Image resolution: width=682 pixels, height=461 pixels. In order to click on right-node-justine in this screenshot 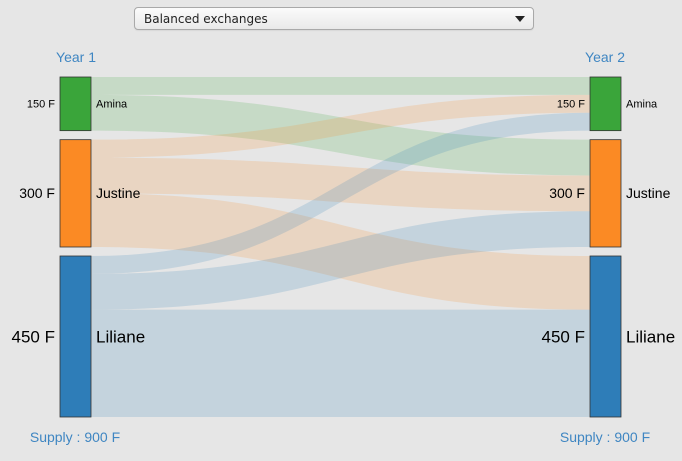, I will do `click(605, 193)`.